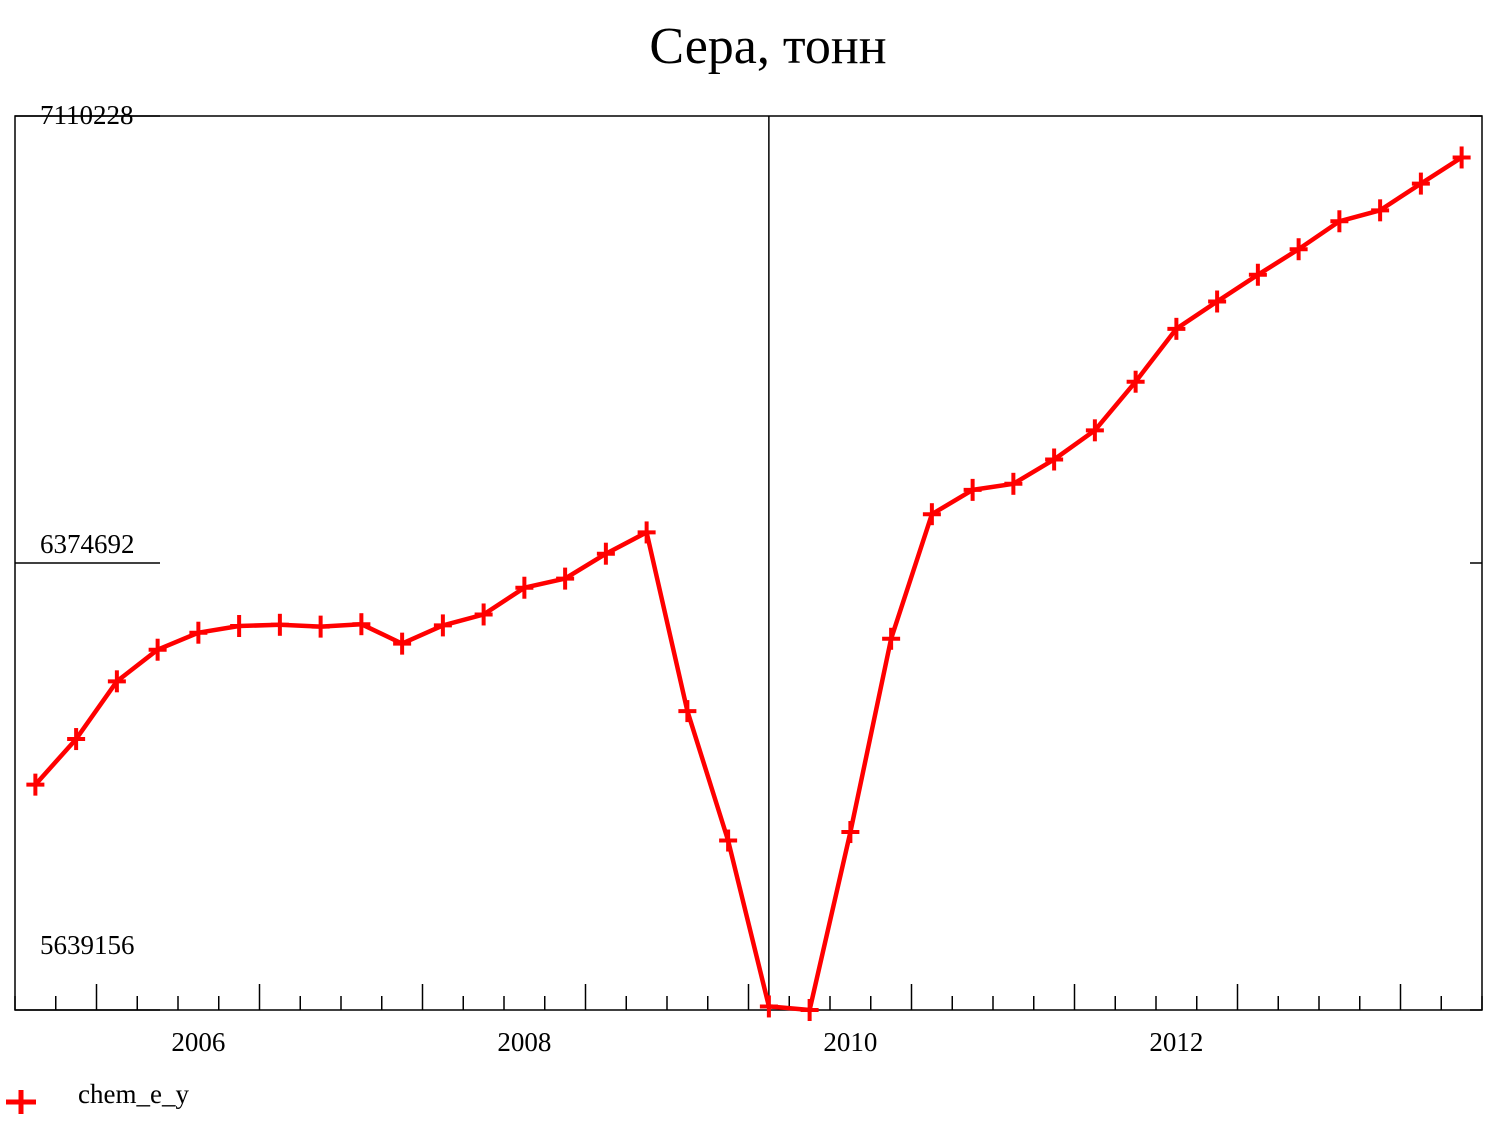 The image size is (1493, 1121). I want to click on y-tick-label: 6374692, so click(87, 544).